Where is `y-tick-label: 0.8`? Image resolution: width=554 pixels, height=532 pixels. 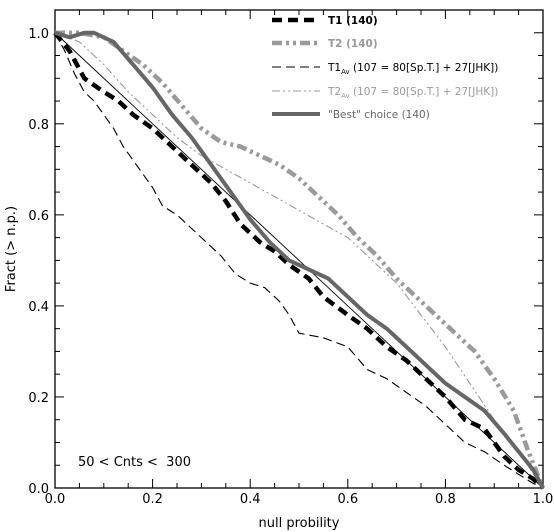 y-tick-label: 0.8 is located at coordinates (38, 125).